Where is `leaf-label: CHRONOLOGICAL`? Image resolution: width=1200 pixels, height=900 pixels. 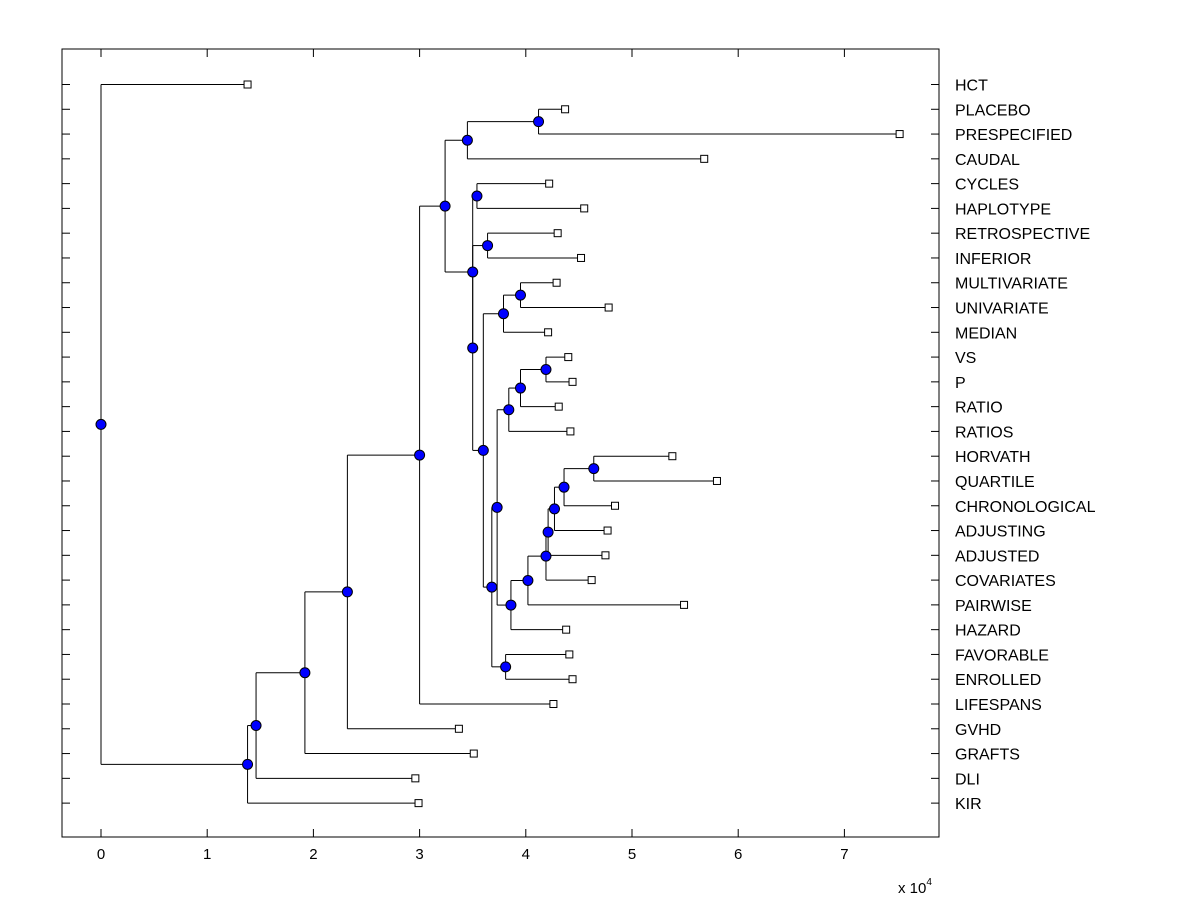
leaf-label: CHRONOLOGICAL is located at coordinates (1025, 507).